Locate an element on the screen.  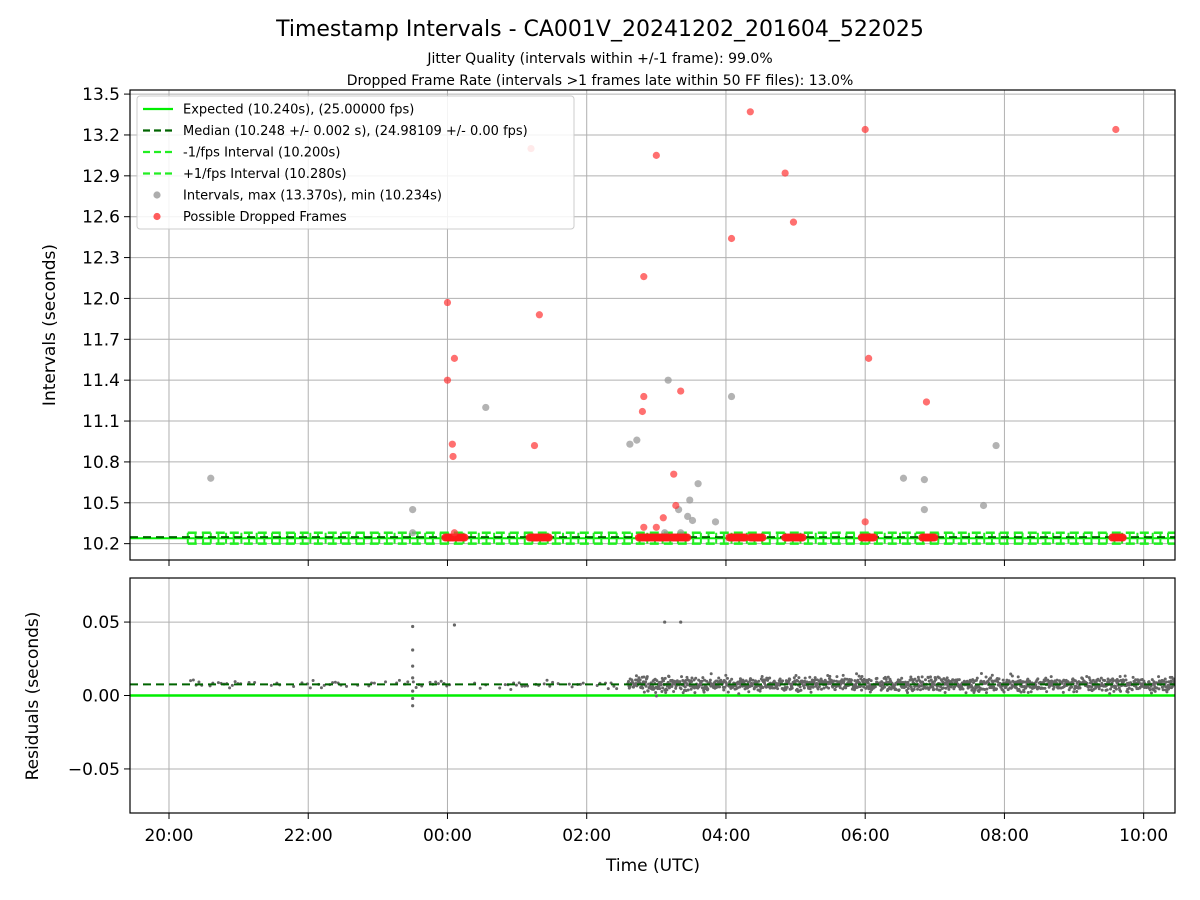
x-tick-label: 22:00 is located at coordinates (308, 836).